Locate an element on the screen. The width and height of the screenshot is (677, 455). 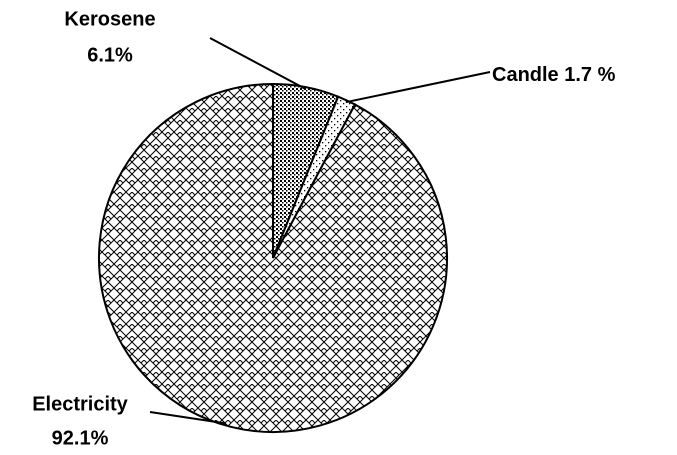
slice-value-label: 6.1% is located at coordinates (110, 55).